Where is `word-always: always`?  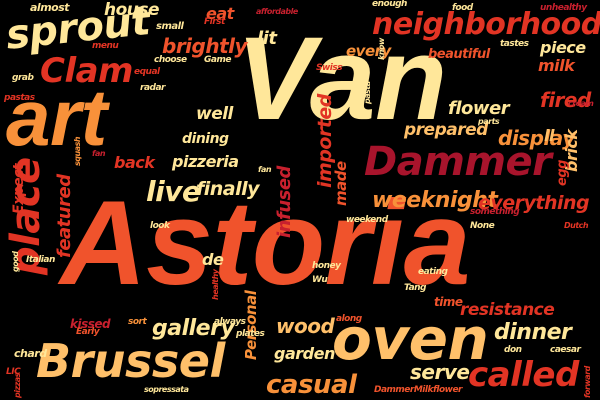 word-always: always is located at coordinates (230, 322).